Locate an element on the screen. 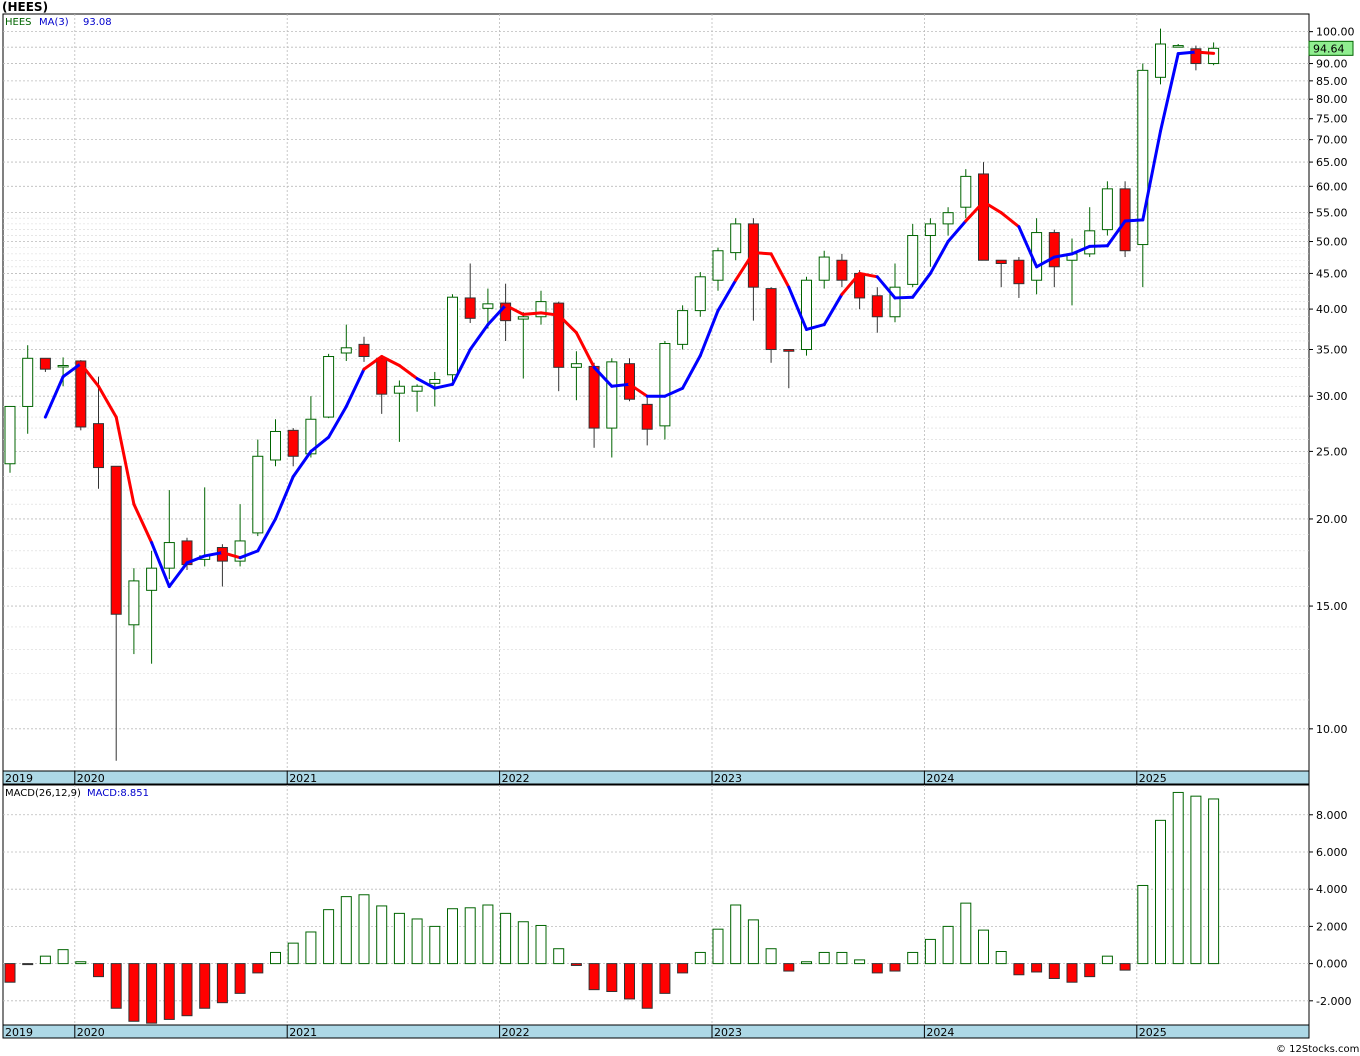  macd-axis-label: 2024 is located at coordinates (940, 1032).